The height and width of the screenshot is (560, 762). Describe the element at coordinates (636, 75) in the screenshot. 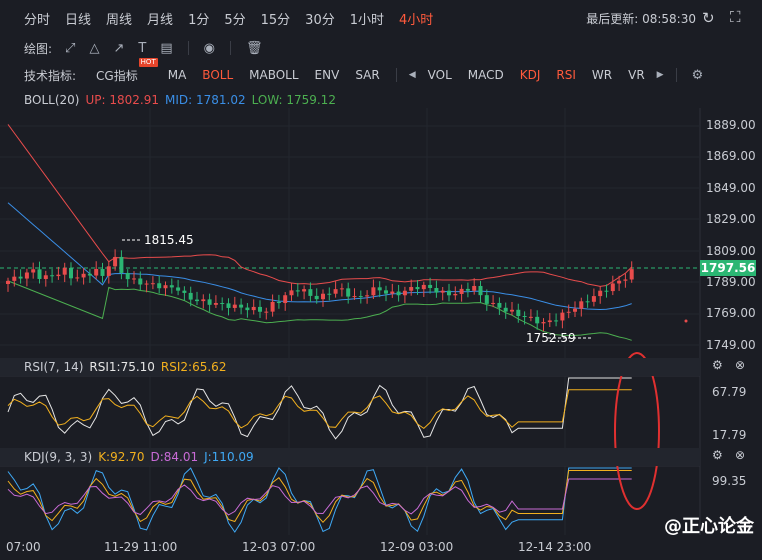

I see `indicator-vr: VR` at that location.